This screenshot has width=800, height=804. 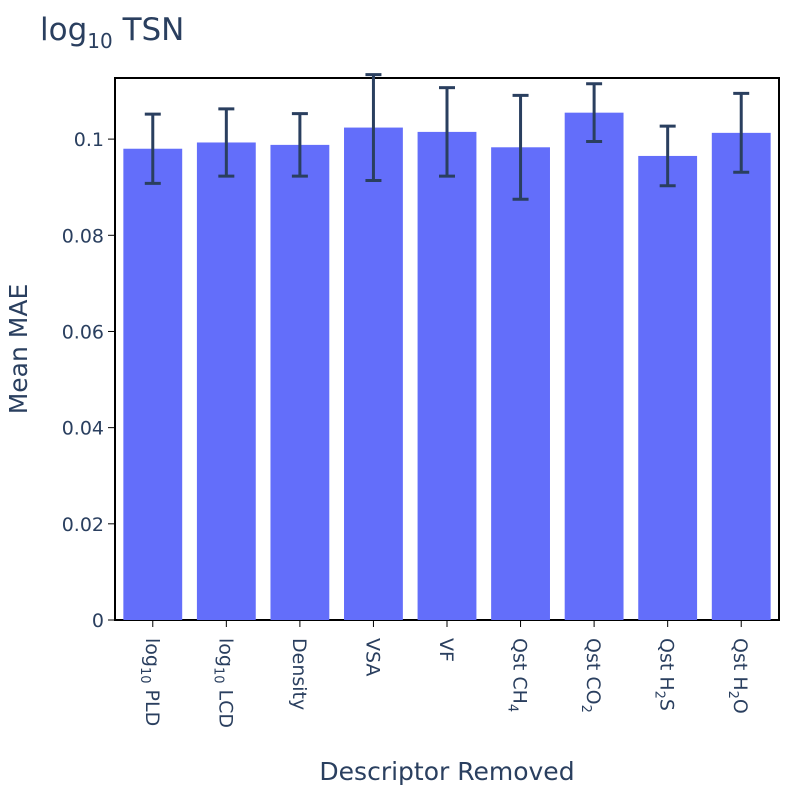 I want to click on error-bars-layer, so click(x=447, y=137).